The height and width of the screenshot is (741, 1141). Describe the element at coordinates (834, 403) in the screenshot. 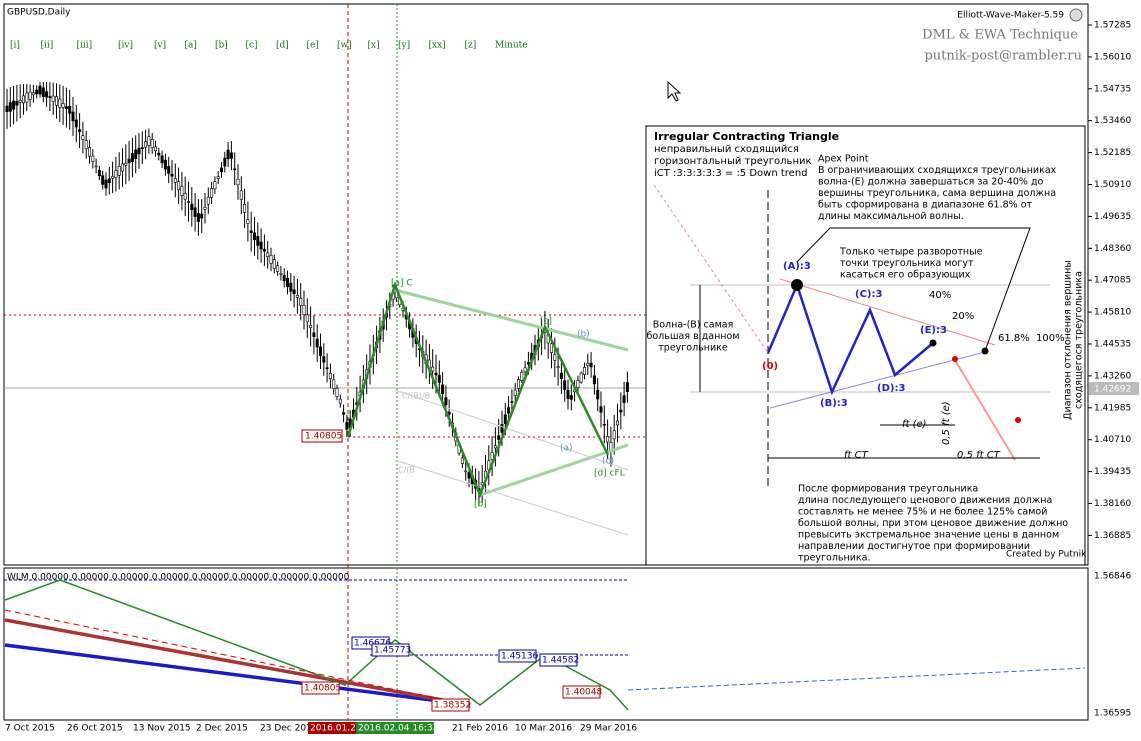

I see `point-label: (B):3` at that location.